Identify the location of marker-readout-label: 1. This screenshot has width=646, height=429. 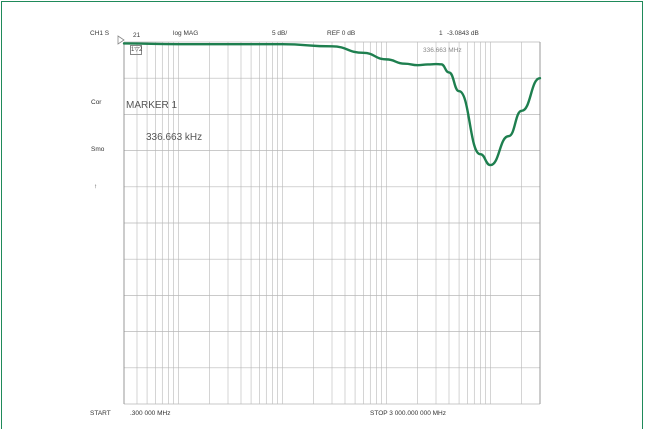
(441, 33).